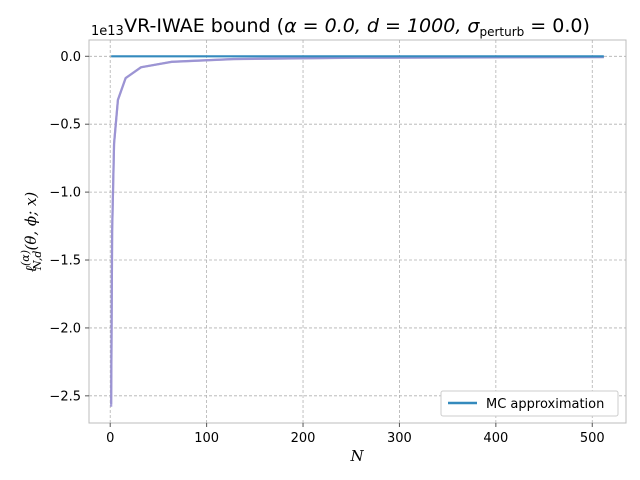 Image resolution: width=640 pixels, height=480 pixels. What do you see at coordinates (303, 438) in the screenshot?
I see `x-tick-label: 200` at bounding box center [303, 438].